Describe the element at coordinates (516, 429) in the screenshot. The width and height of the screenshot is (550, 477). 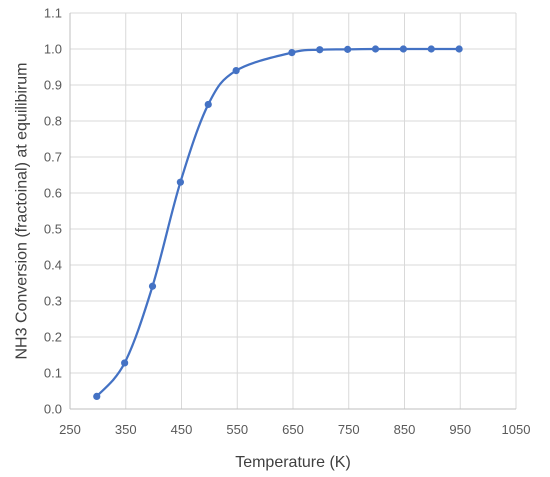
I see `x-tick-label: 1050` at that location.